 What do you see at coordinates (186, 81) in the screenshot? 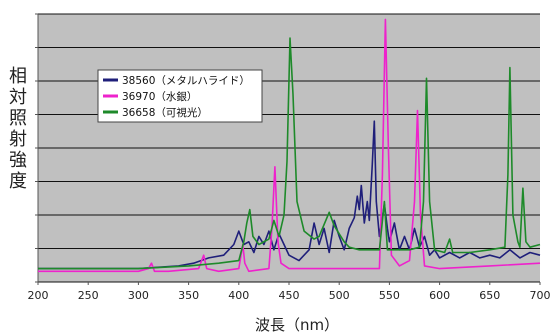
I see `legend-entry: 38560（メタルハライド）` at bounding box center [186, 81].